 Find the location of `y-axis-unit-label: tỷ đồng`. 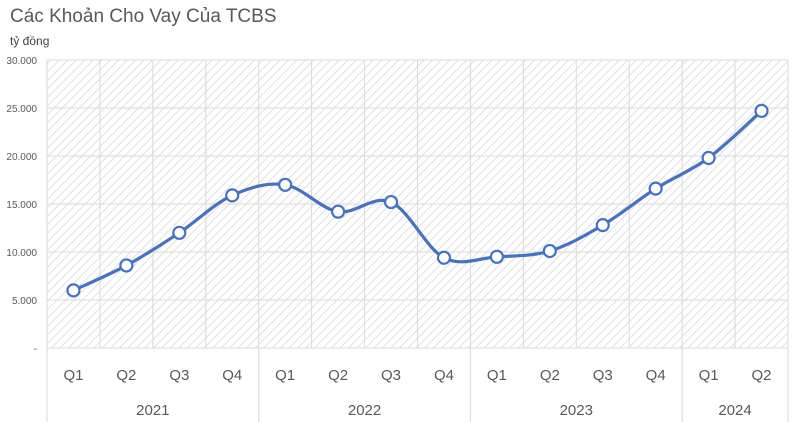

y-axis-unit-label: tỷ đồng is located at coordinates (30, 41).